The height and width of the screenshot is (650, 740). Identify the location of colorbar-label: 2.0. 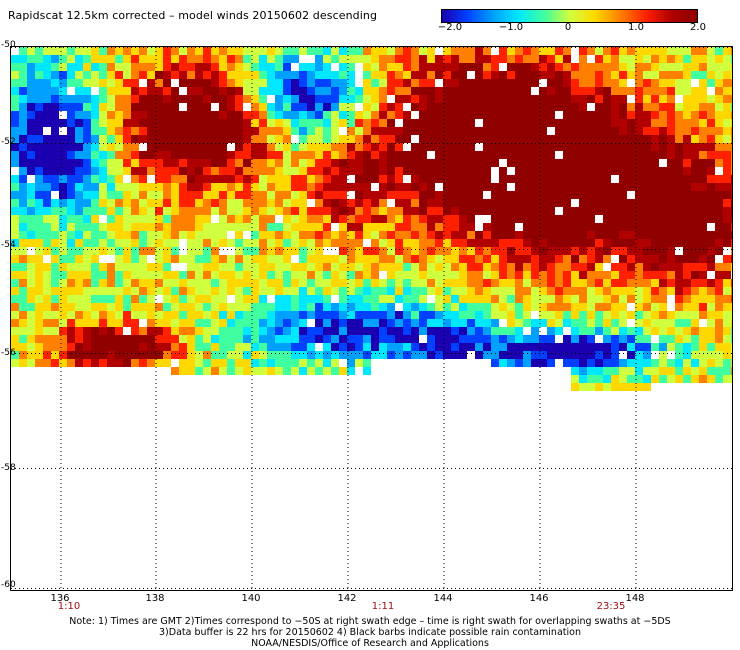
(698, 27).